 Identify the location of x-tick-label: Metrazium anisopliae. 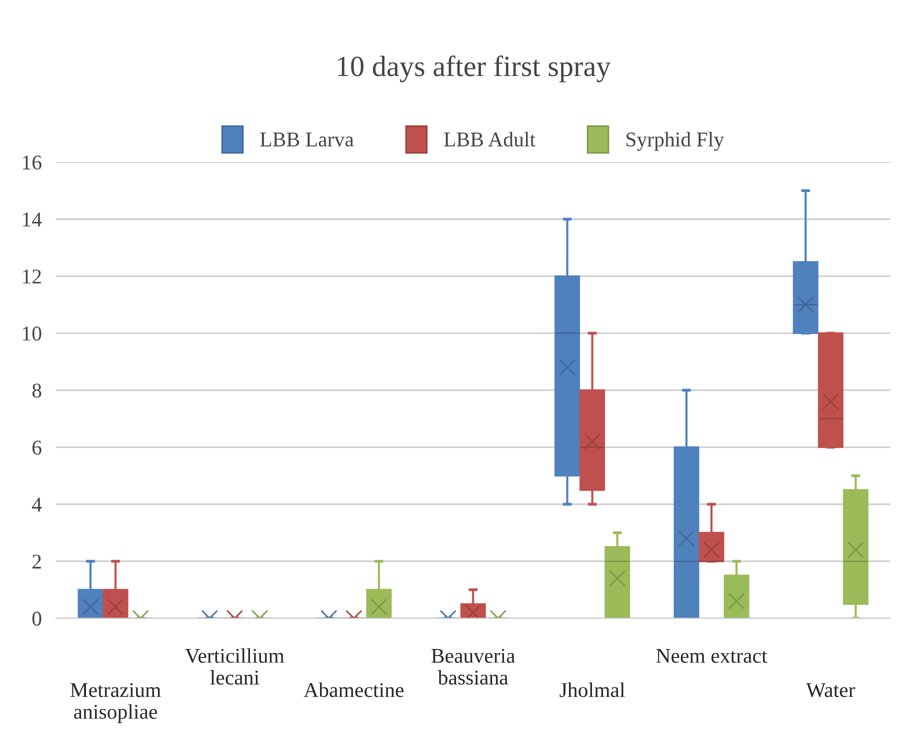
(115, 703).